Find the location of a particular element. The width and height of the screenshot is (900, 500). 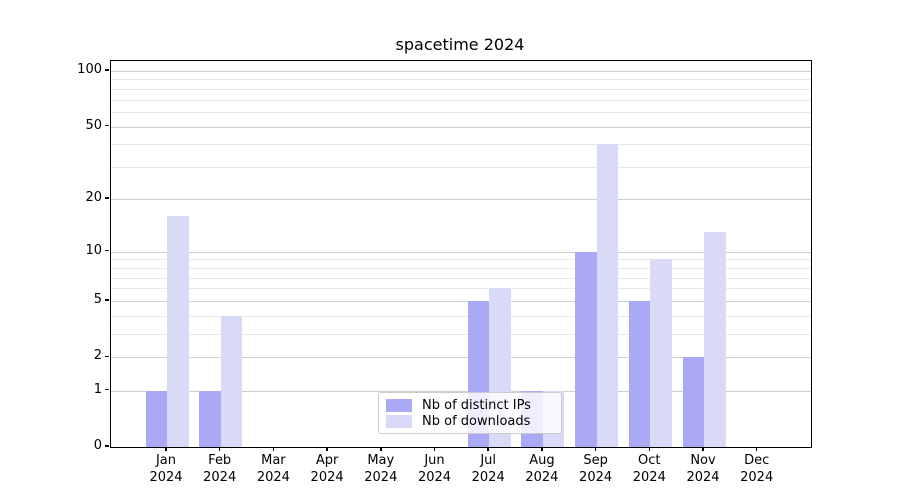

bar-nb-of-distinct-ips-oct-2024 is located at coordinates (639, 374).